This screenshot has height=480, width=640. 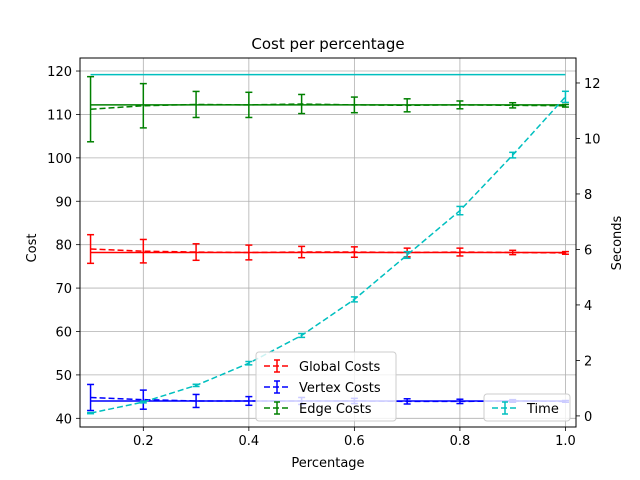 I want to click on x-axis-label: Percentage, so click(x=327, y=463).